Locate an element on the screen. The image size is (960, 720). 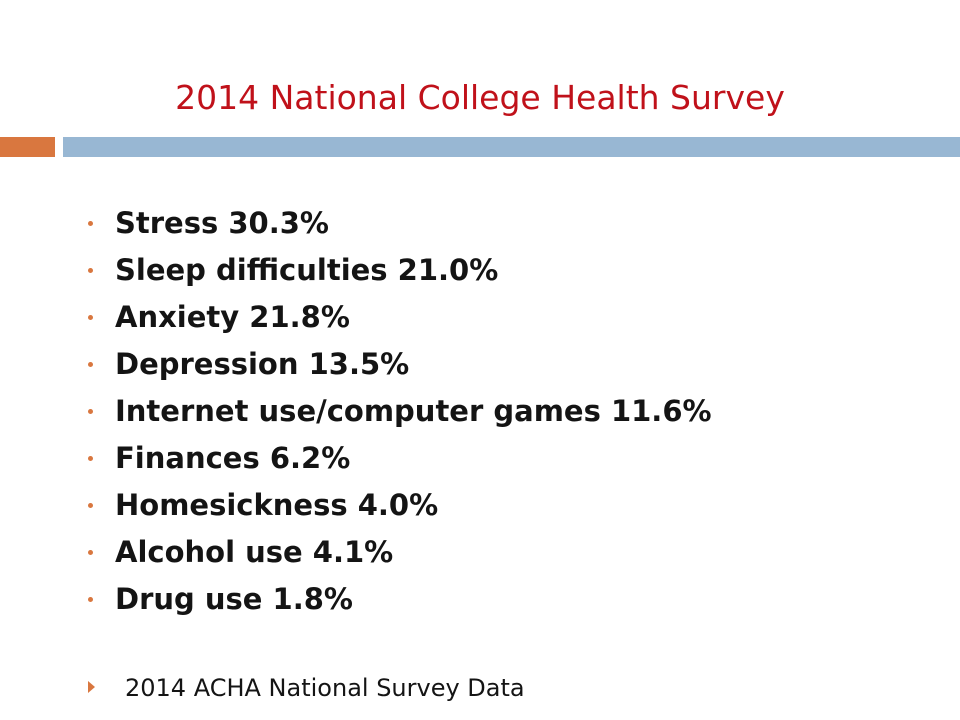
source-note-text: 2014 ACHA National Survey Data is located at coordinates (325, 688).